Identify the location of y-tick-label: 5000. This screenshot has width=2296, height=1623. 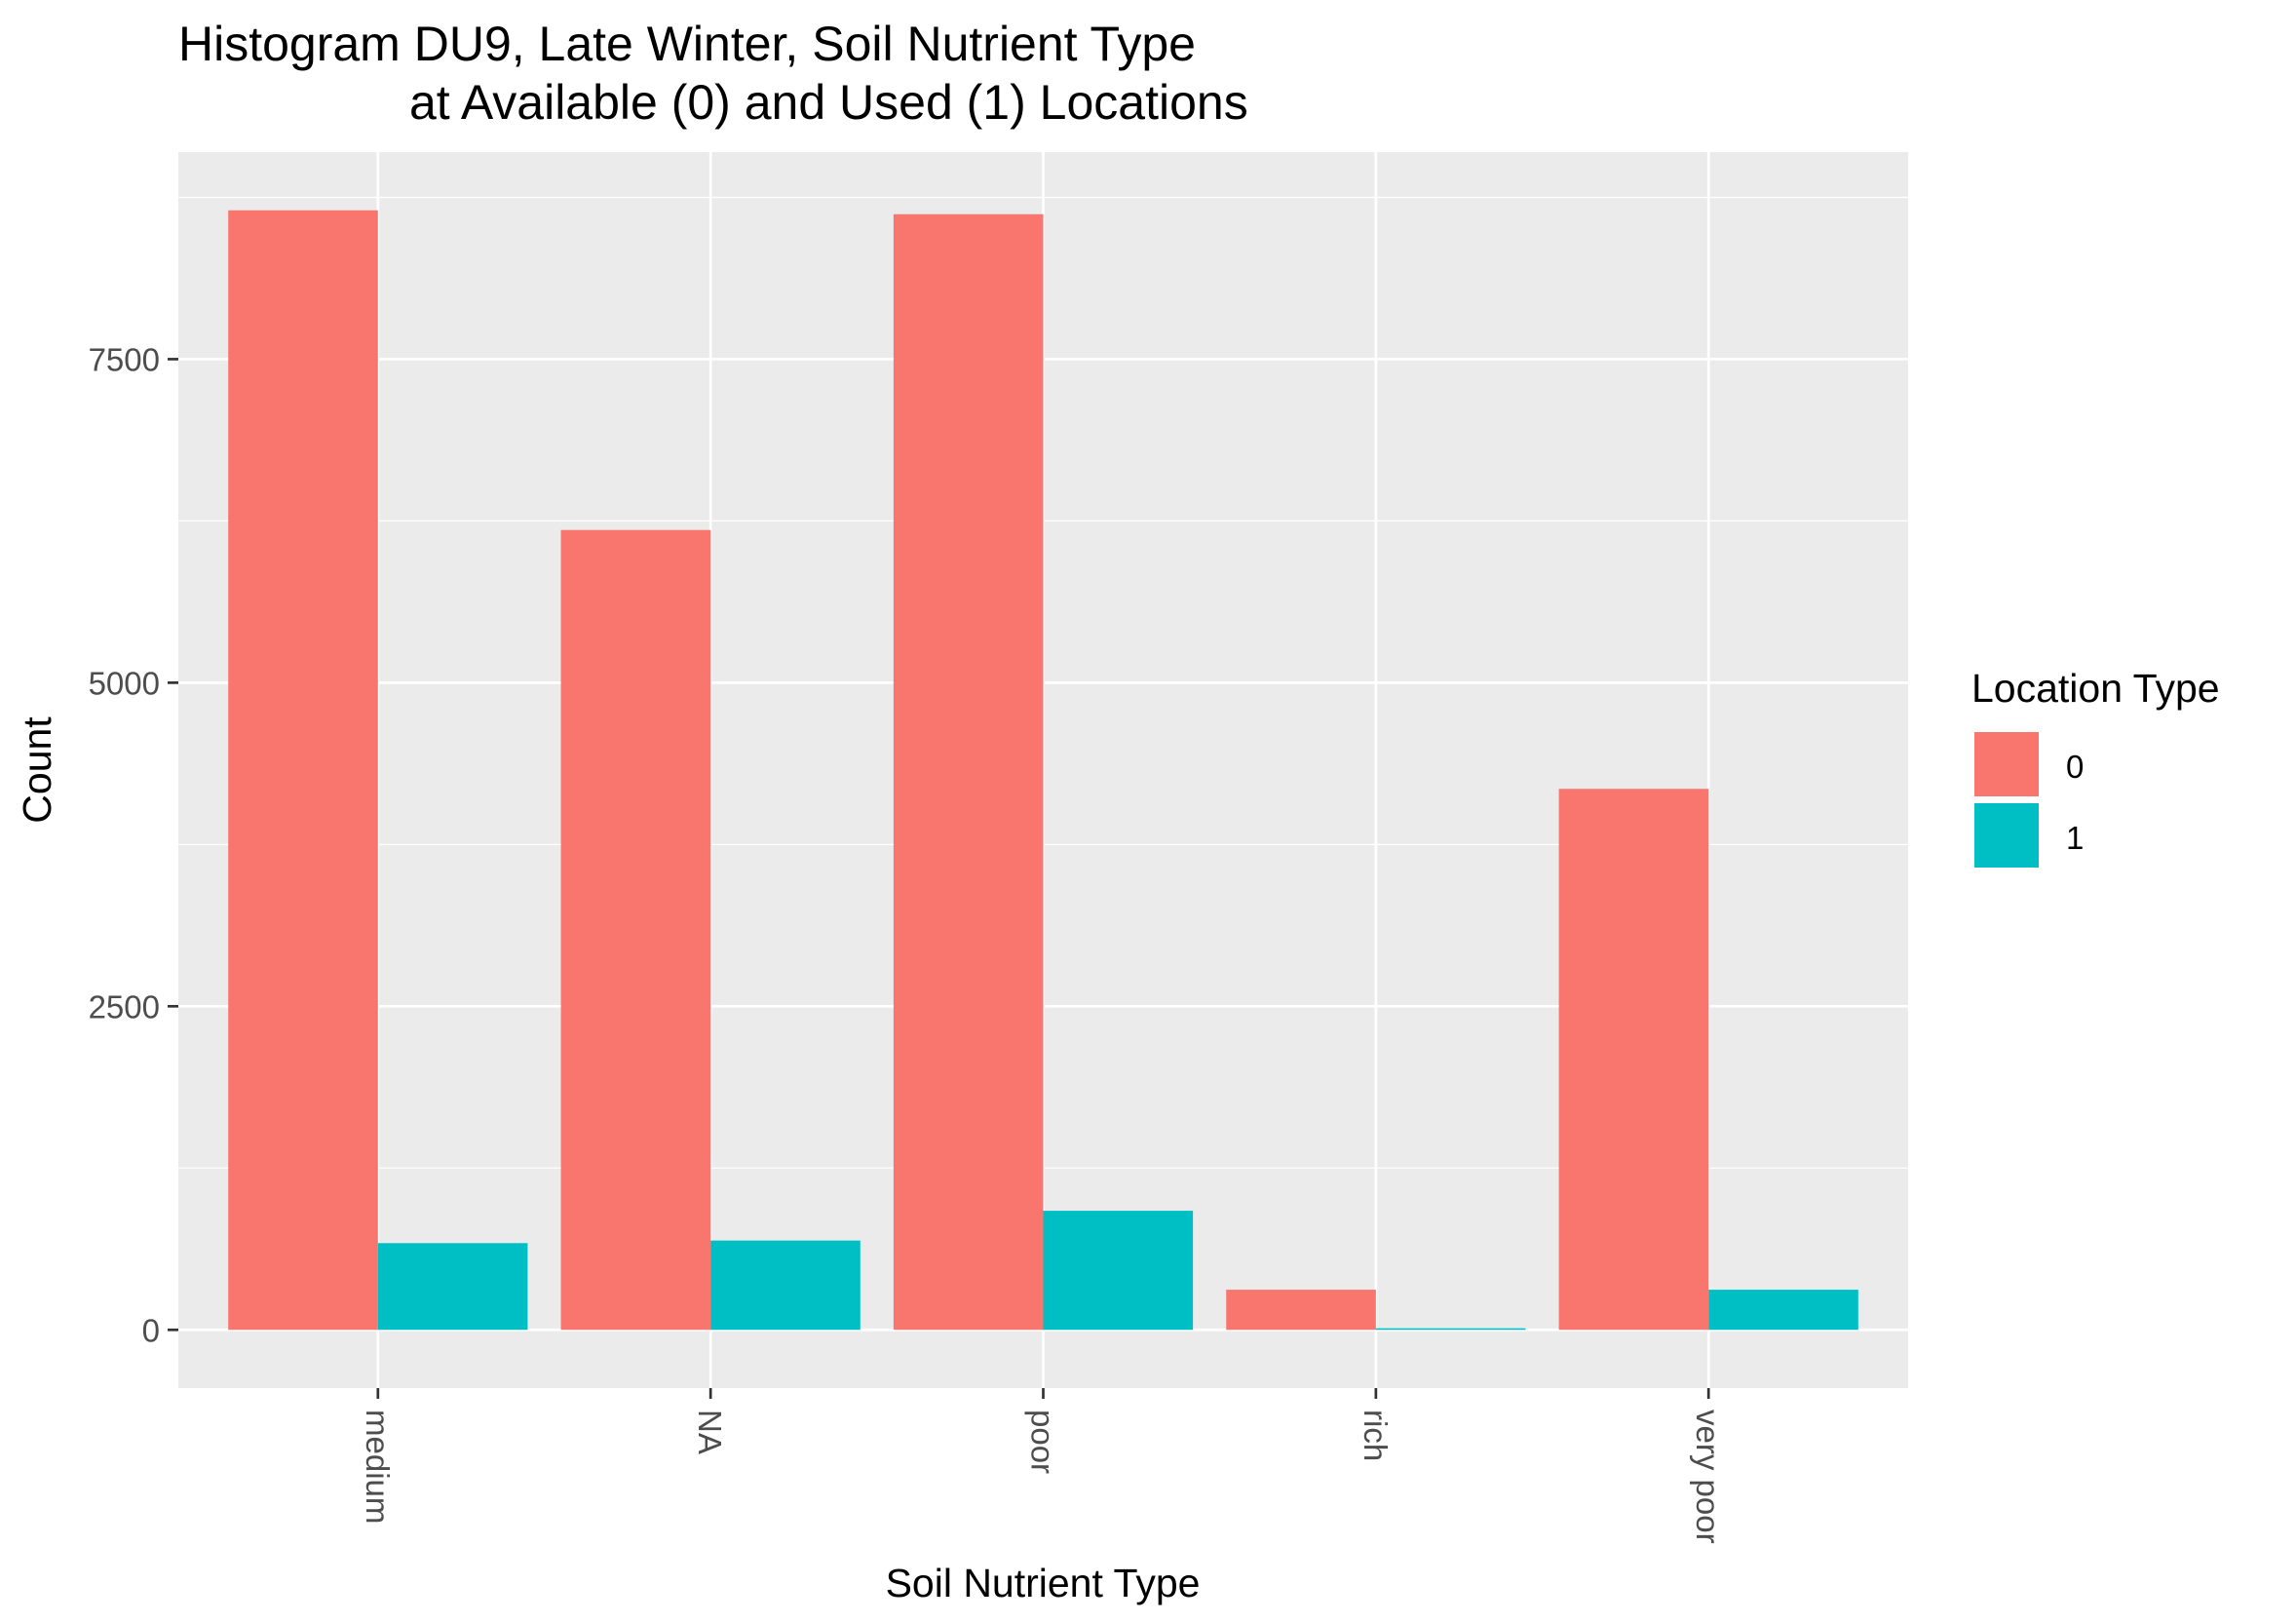
(124, 683).